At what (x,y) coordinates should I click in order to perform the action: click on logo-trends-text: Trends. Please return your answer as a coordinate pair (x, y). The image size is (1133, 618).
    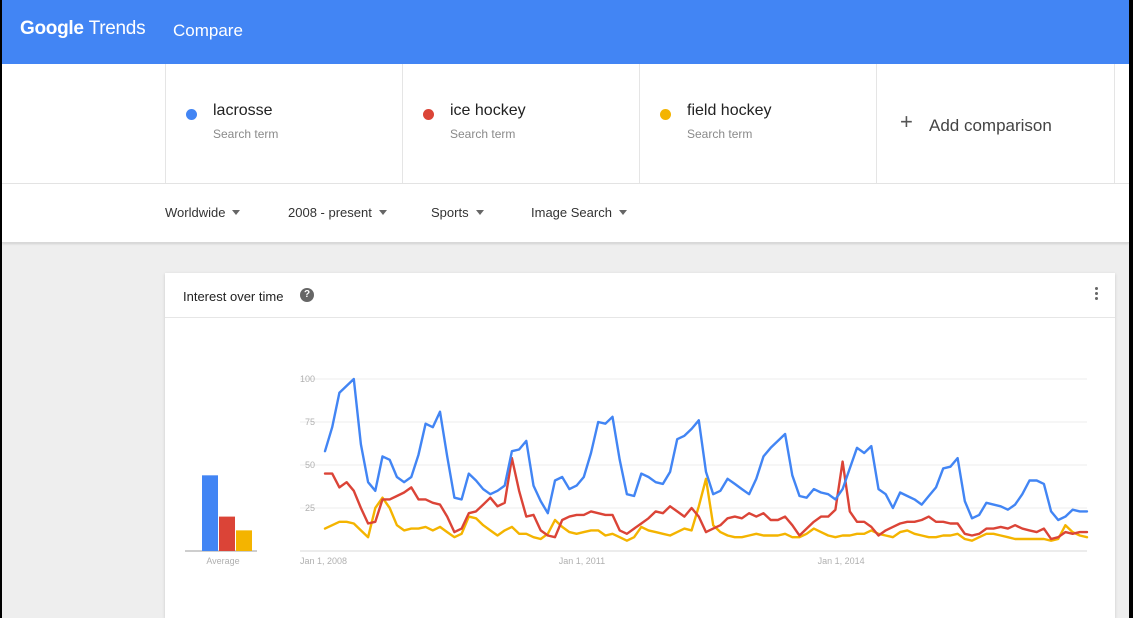
    Looking at the image, I should click on (117, 28).